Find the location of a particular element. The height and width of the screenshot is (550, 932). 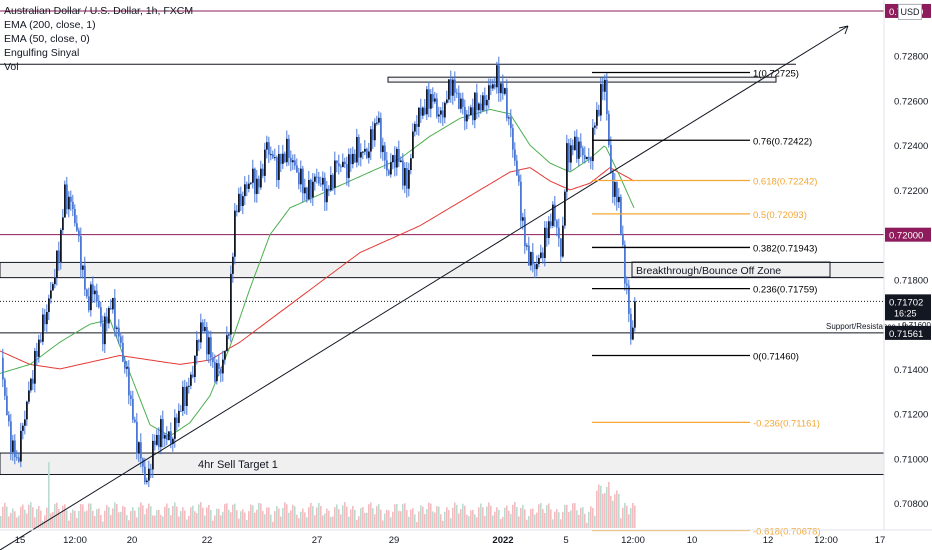

countdown-label: 16:25 is located at coordinates (905, 313).